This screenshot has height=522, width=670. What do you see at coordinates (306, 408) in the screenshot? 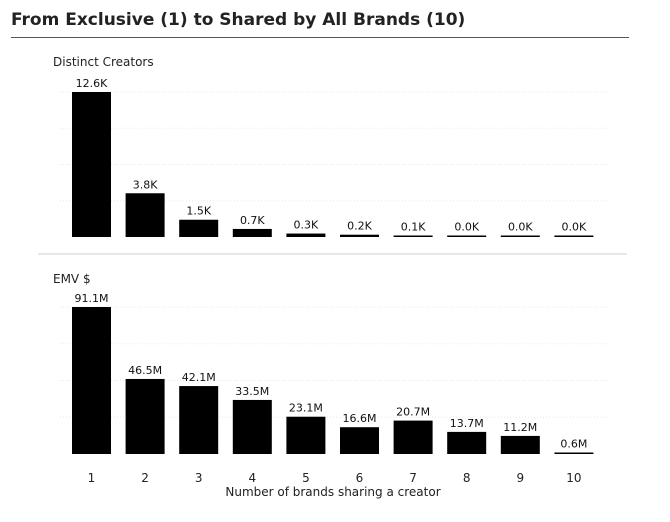
I see `data-label-5: 23.1M` at bounding box center [306, 408].